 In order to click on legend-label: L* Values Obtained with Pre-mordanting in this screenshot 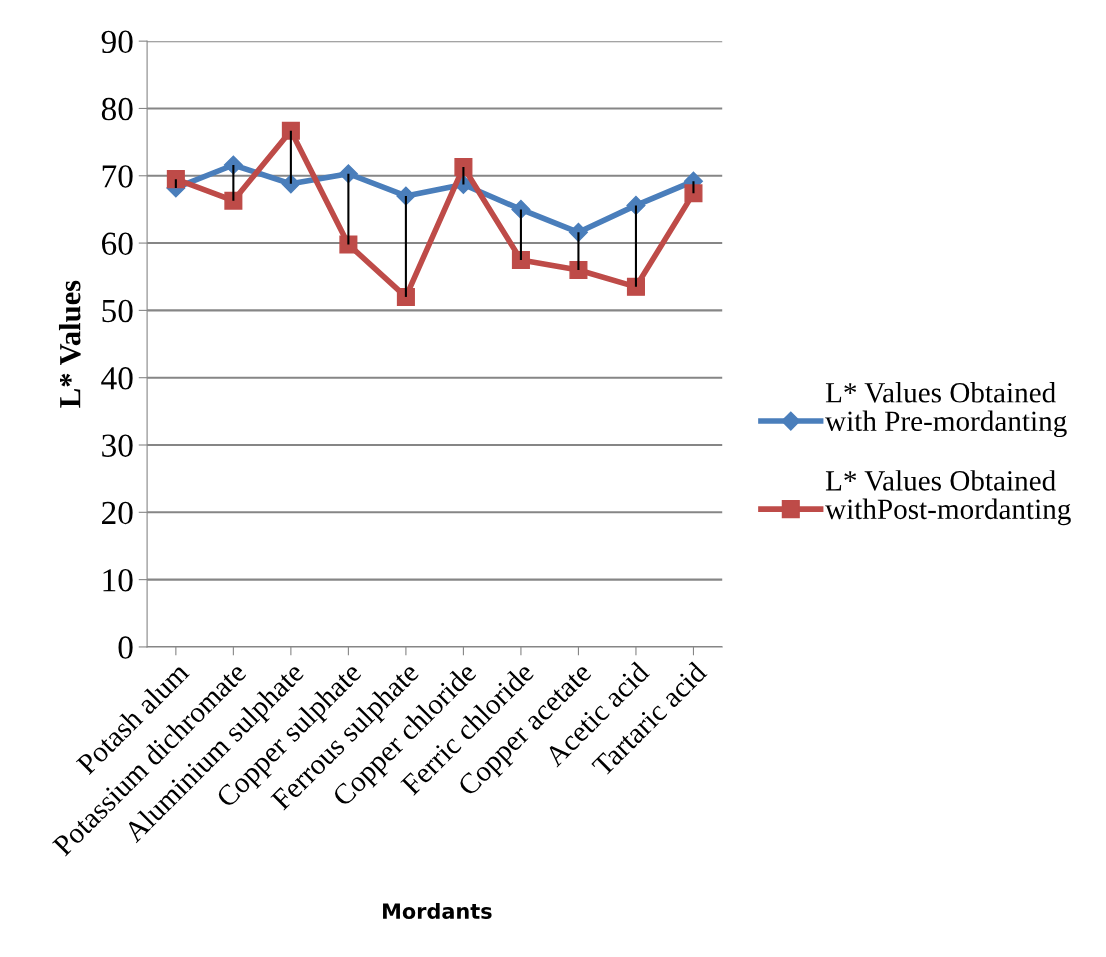, I will do `click(946, 410)`.